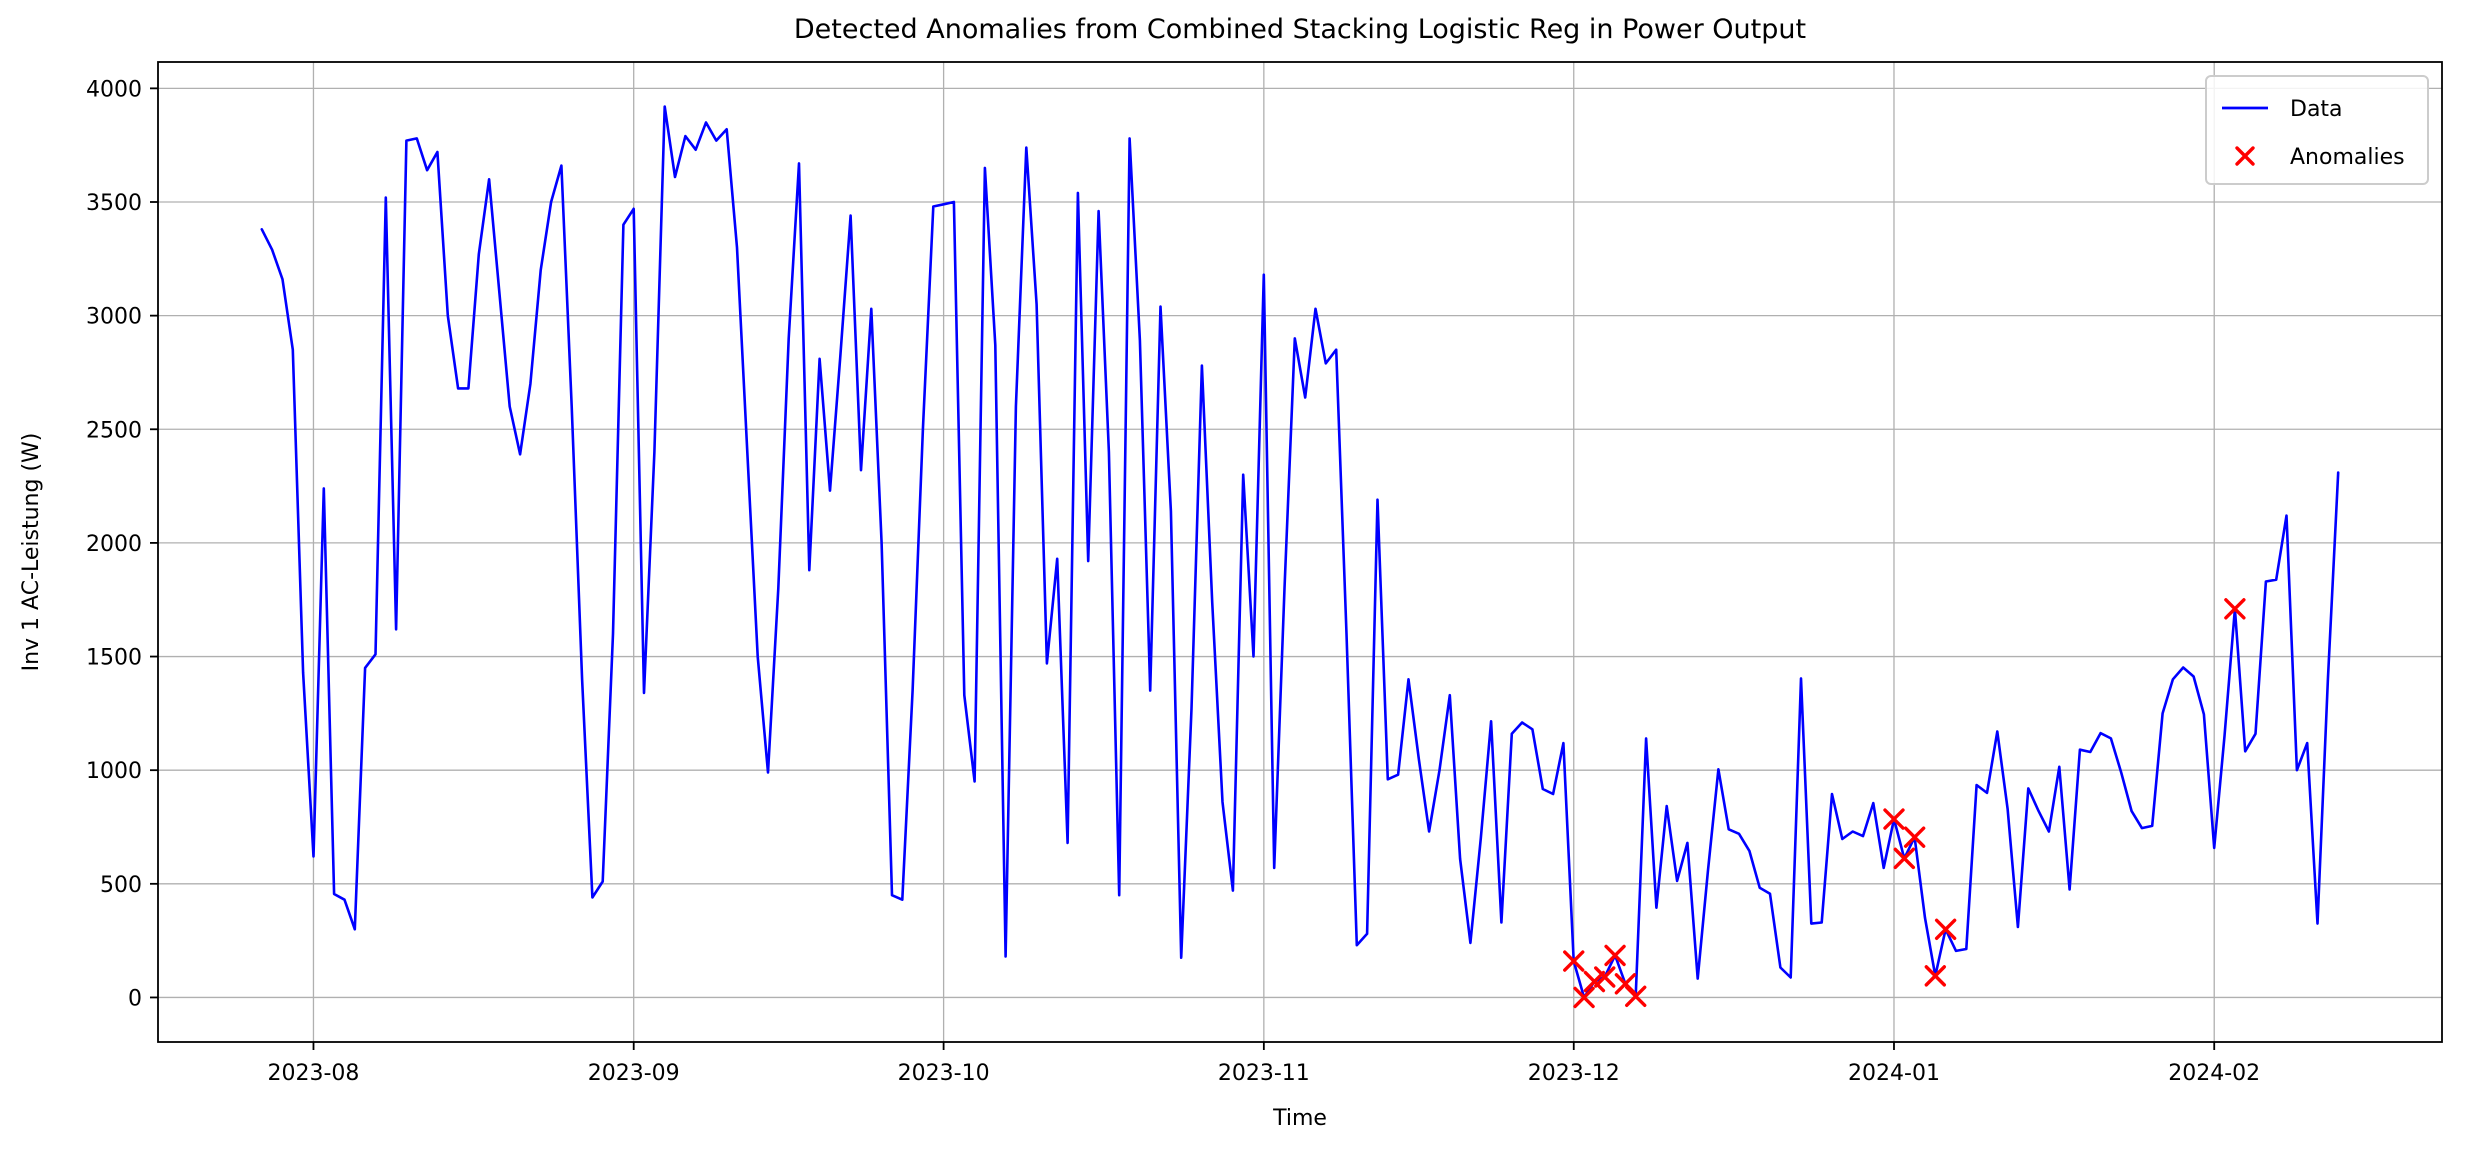  I want to click on y-tick-label: 500, so click(121, 885).